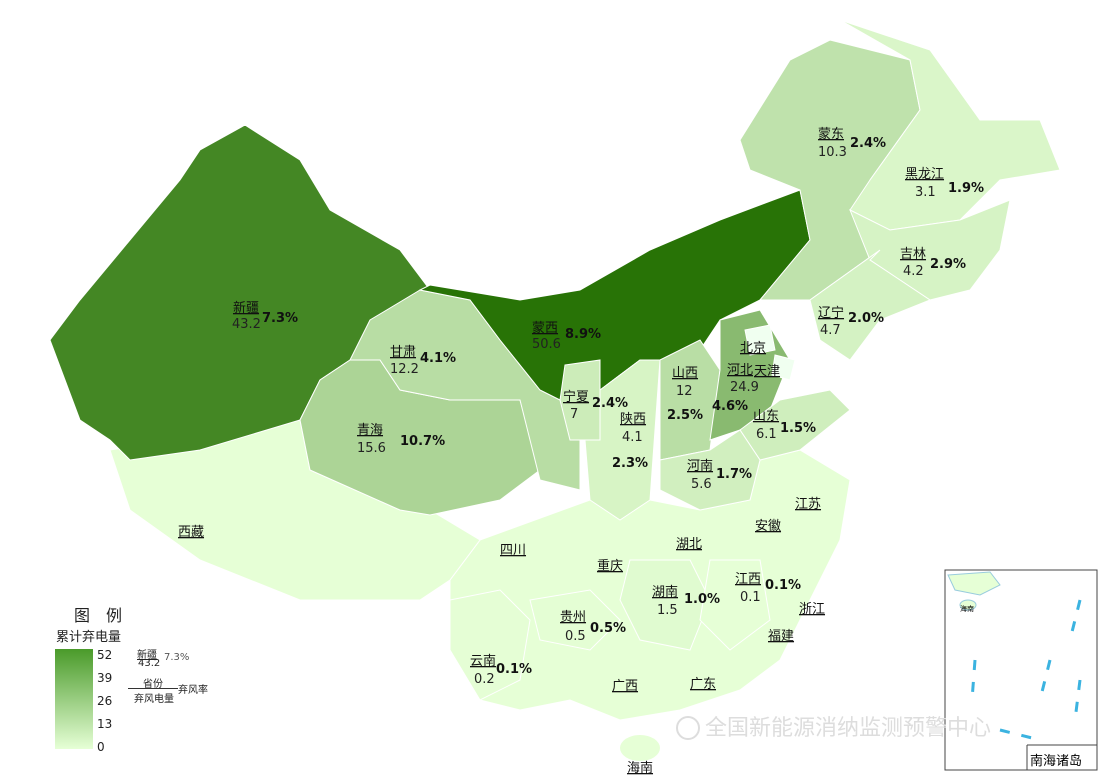  Describe the element at coordinates (701, 484) in the screenshot. I see `province-value-henan: 5.6` at that location.